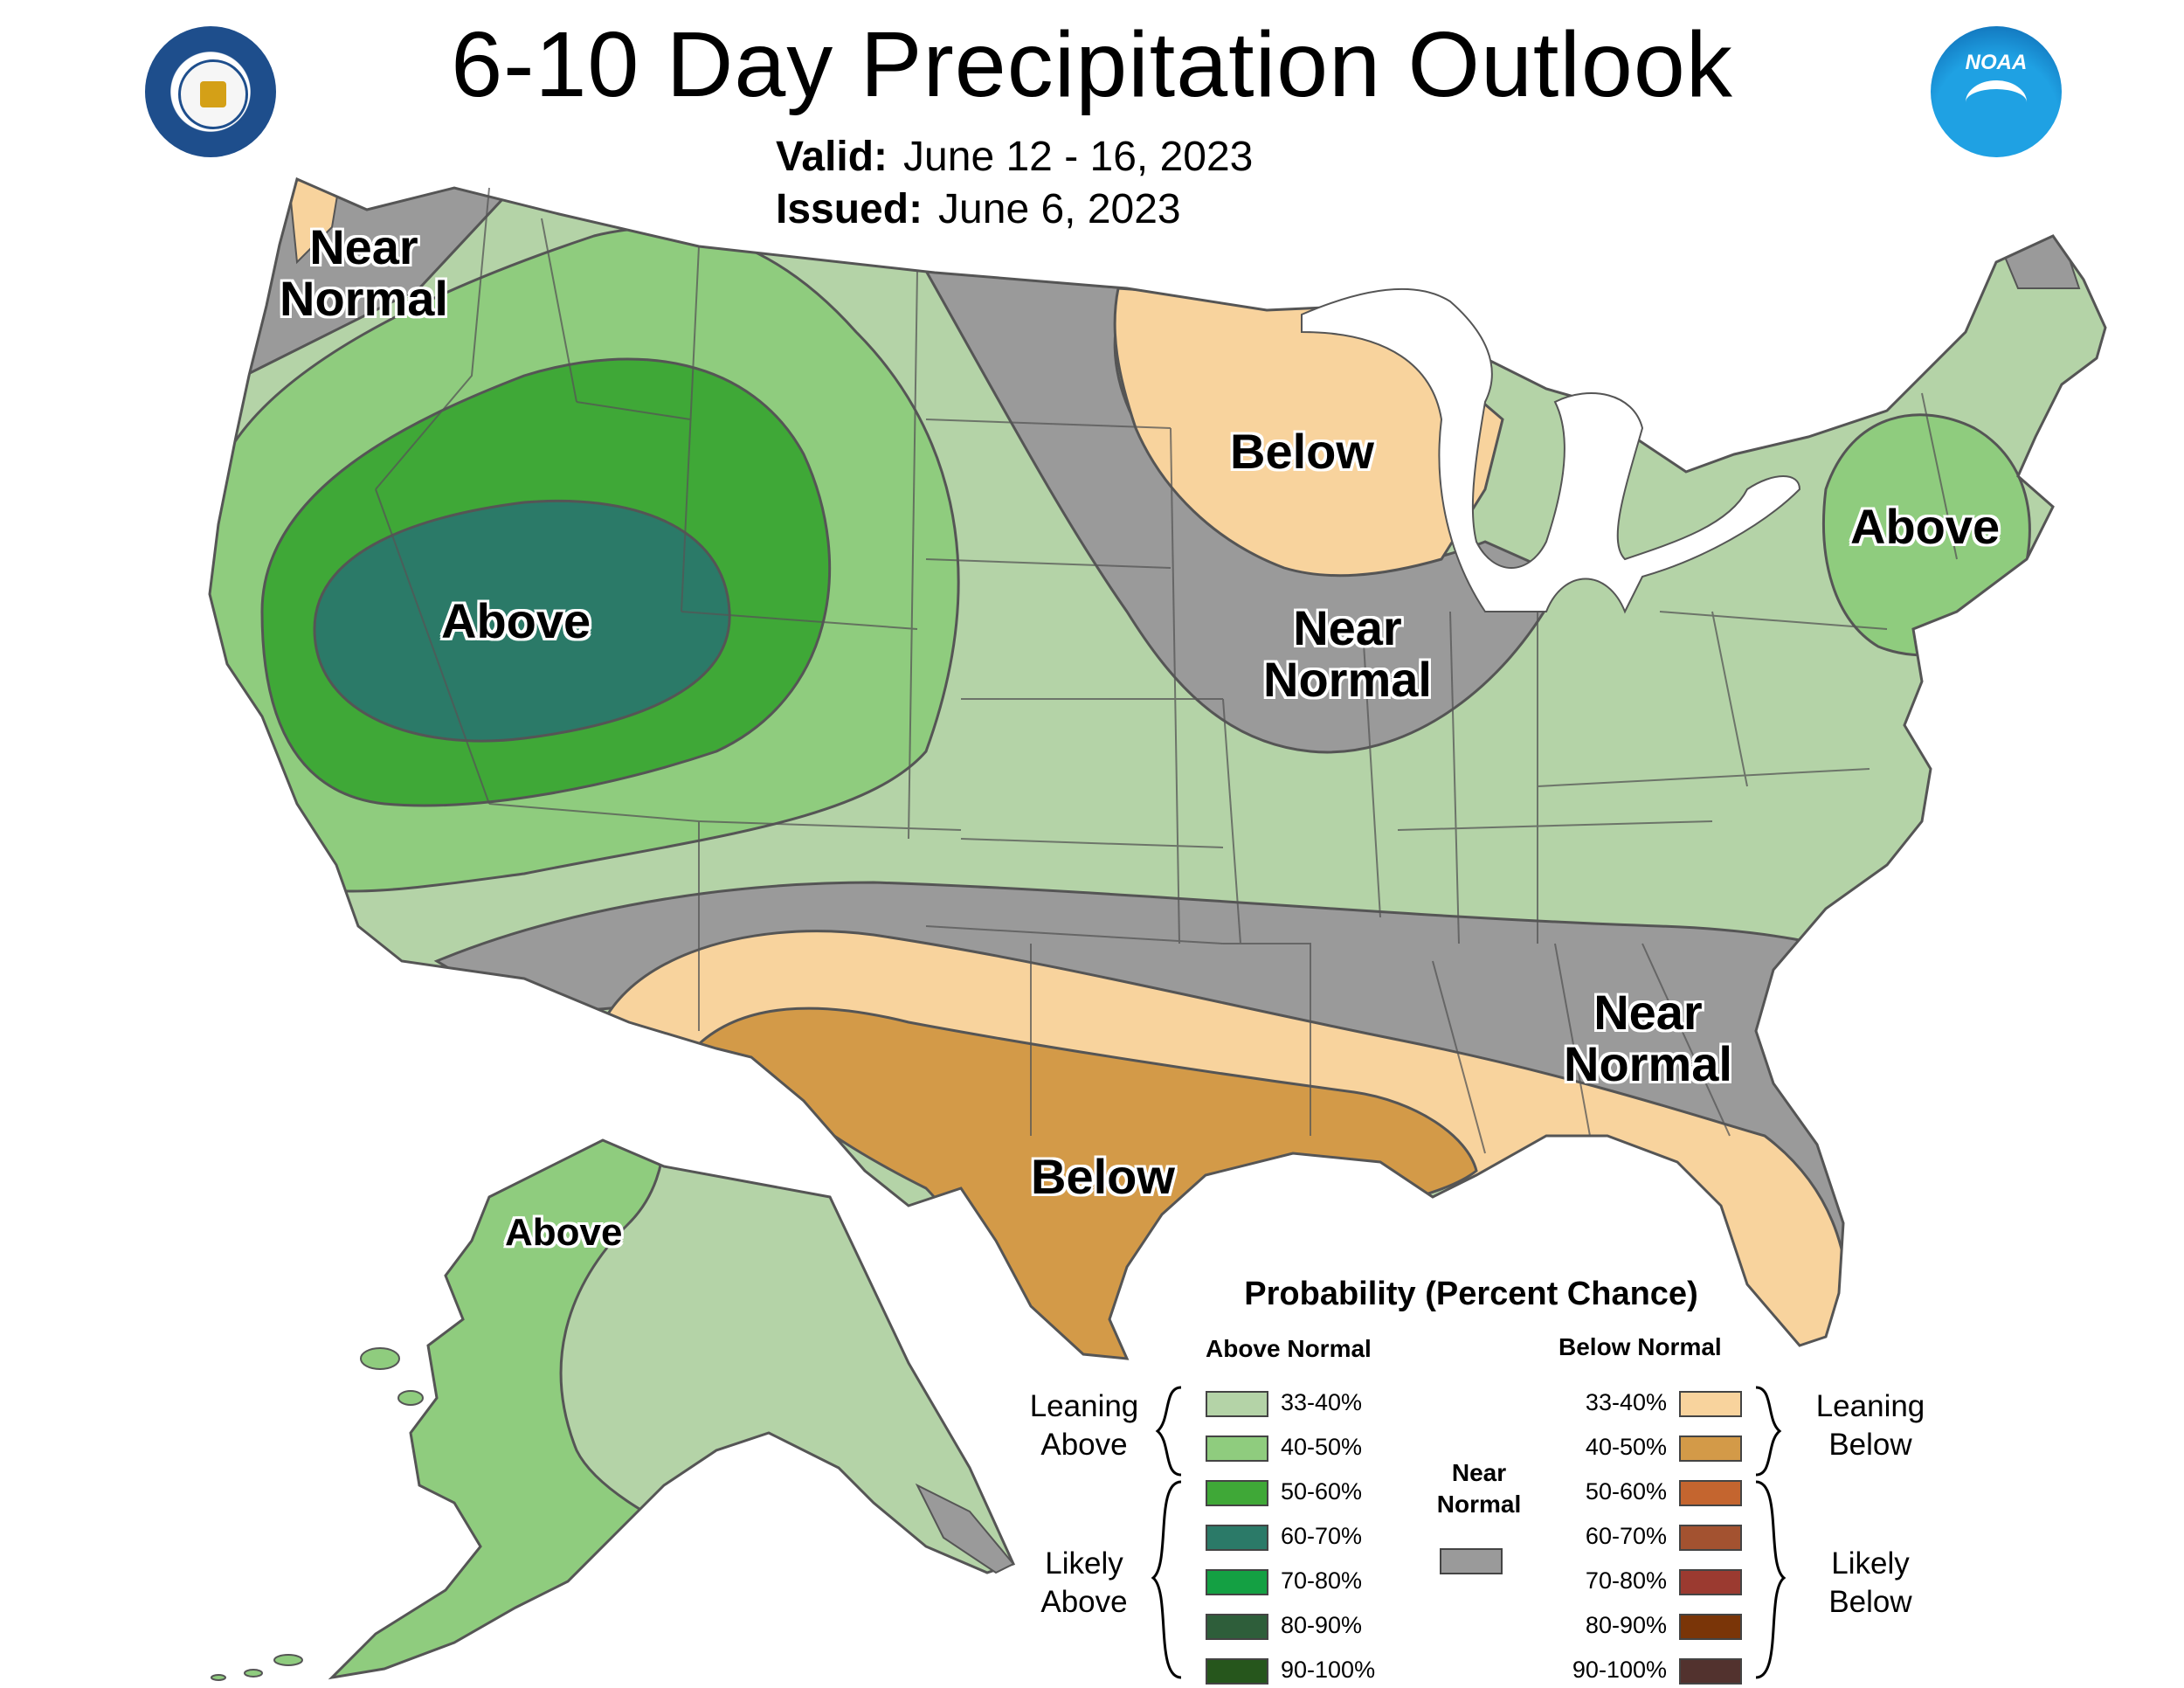 The width and height of the screenshot is (2184, 1688). I want to click on map-label-upper-midwest: Below, so click(1302, 451).